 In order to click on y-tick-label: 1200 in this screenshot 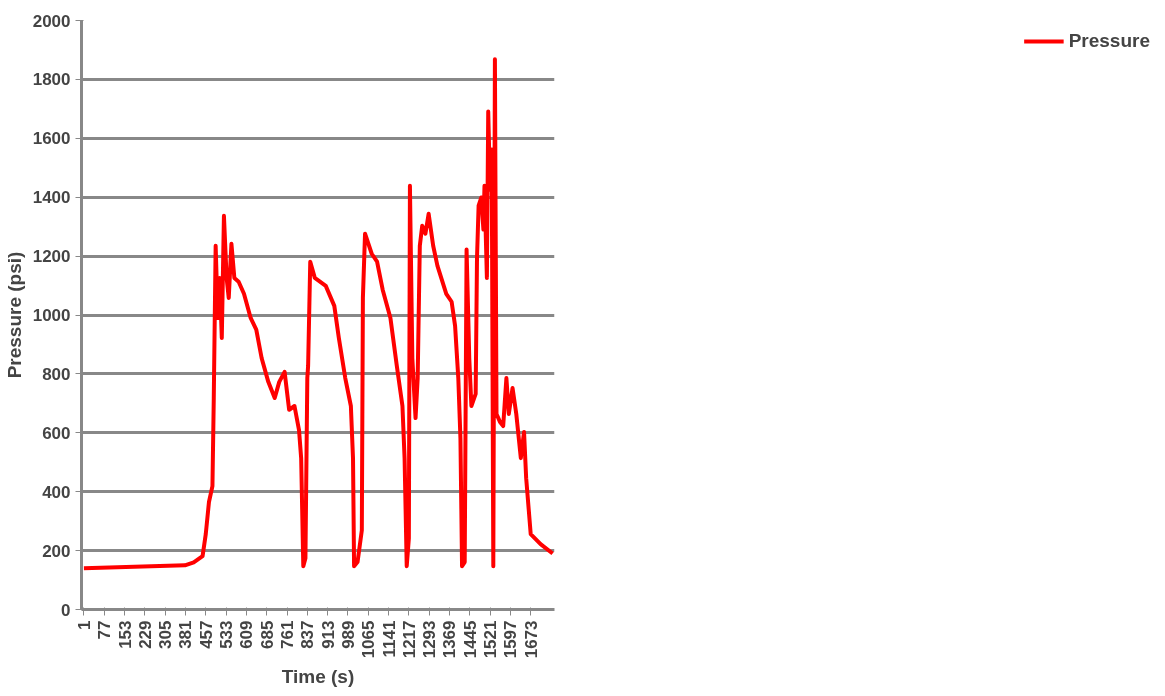, I will do `click(51, 257)`.